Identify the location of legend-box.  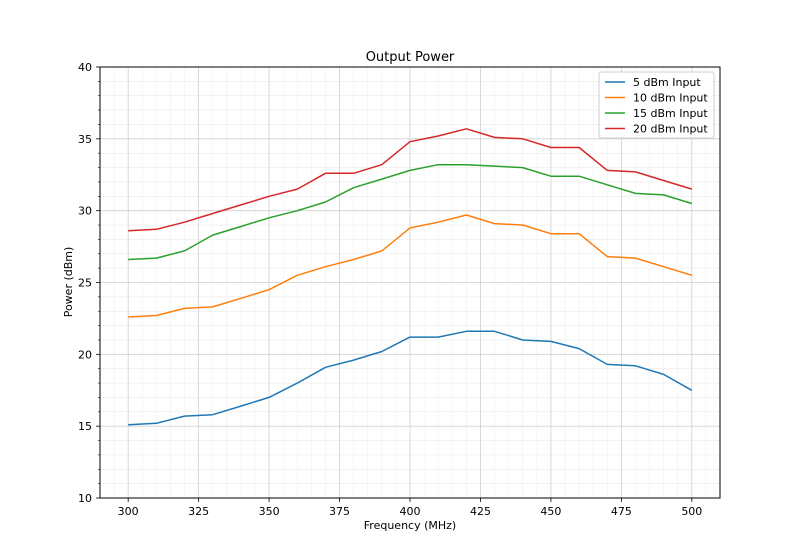
(656, 105).